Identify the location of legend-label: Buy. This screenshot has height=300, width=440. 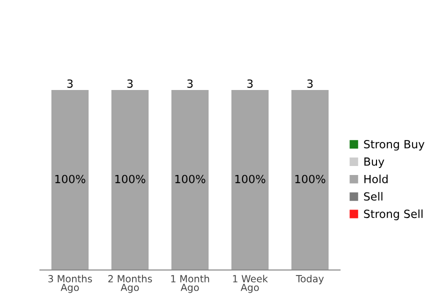
(374, 163).